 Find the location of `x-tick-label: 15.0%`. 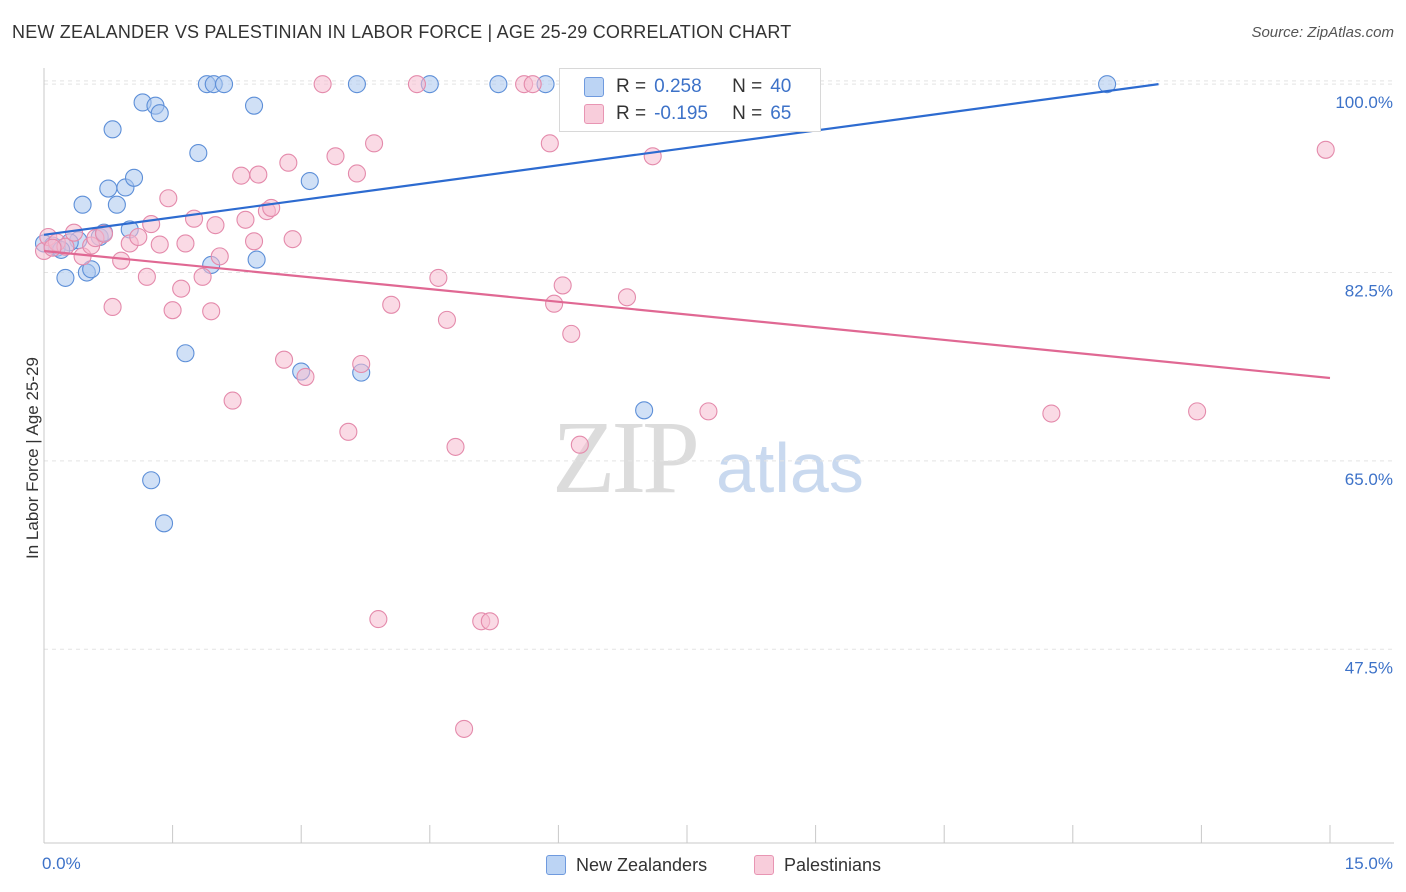

x-tick-label: 15.0% is located at coordinates (1369, 863).